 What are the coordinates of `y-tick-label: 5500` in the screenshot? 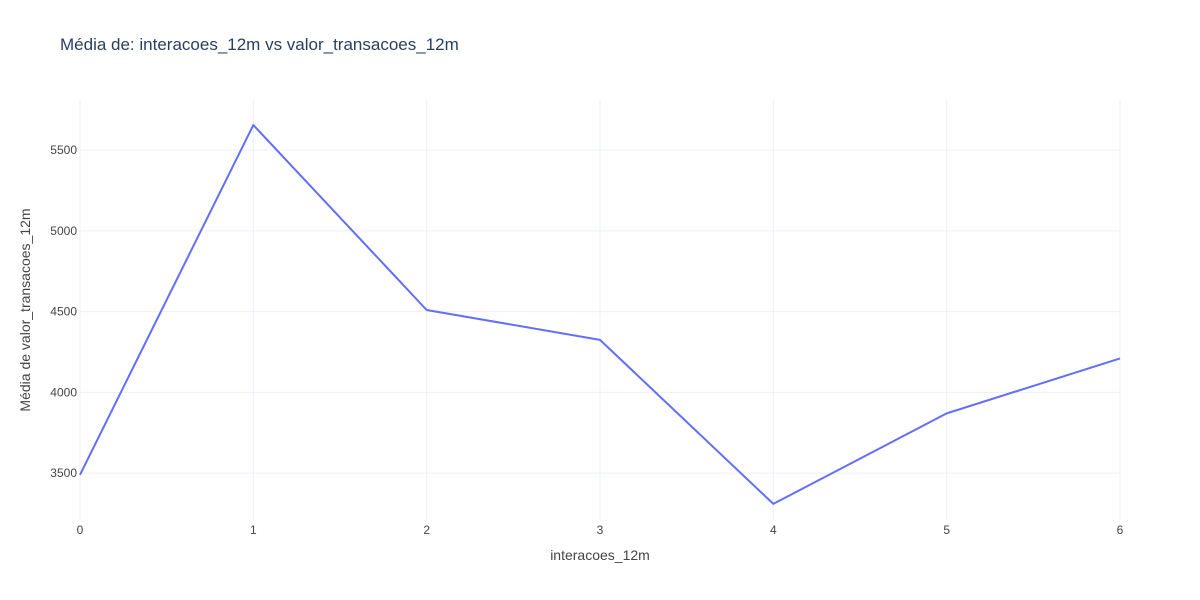 It's located at (63, 150).